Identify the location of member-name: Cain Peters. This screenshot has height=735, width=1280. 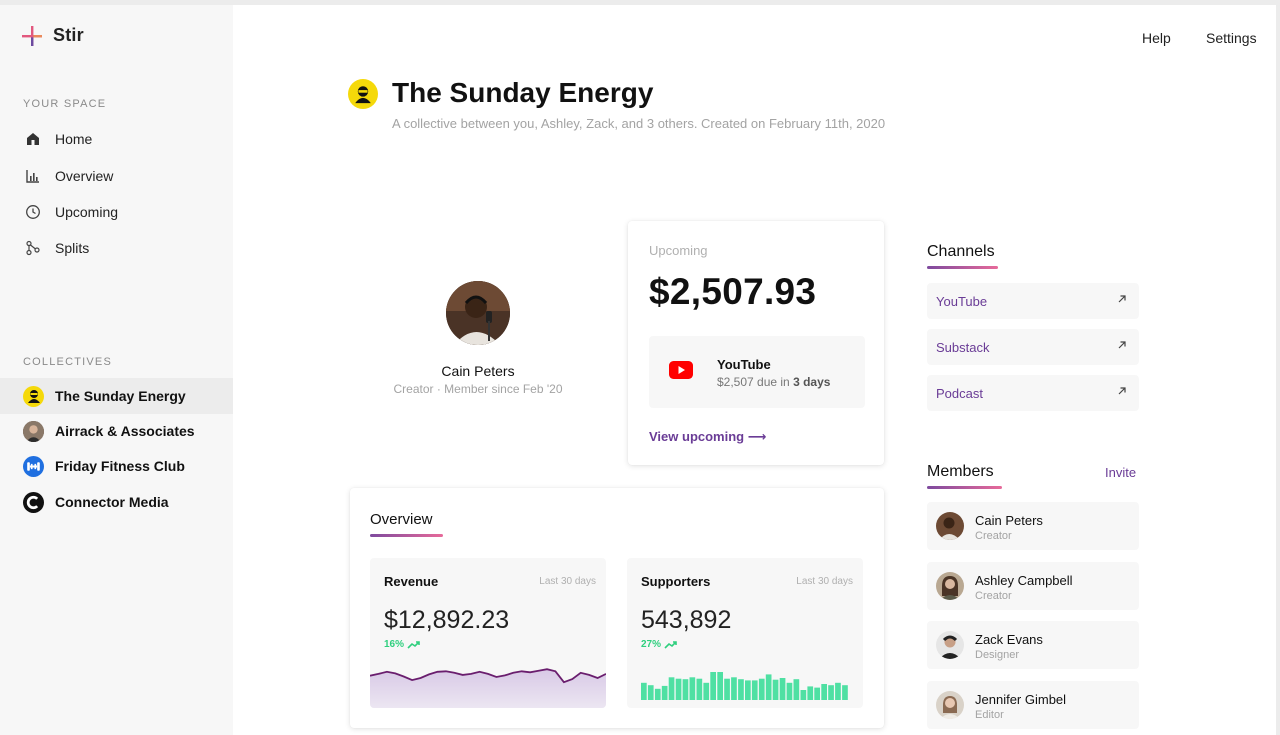
(1009, 520).